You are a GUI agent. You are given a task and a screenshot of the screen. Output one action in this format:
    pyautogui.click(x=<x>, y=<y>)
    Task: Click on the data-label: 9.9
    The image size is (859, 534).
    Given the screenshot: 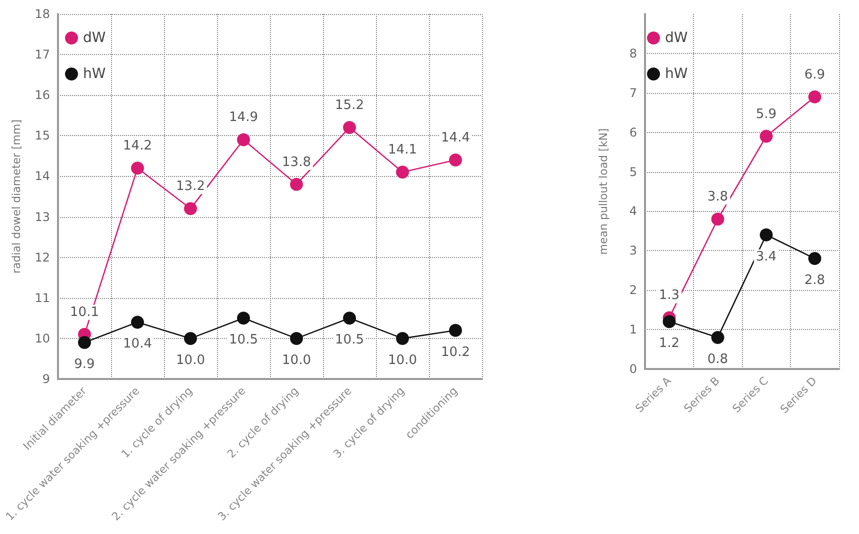 What is the action you would take?
    pyautogui.click(x=84, y=364)
    